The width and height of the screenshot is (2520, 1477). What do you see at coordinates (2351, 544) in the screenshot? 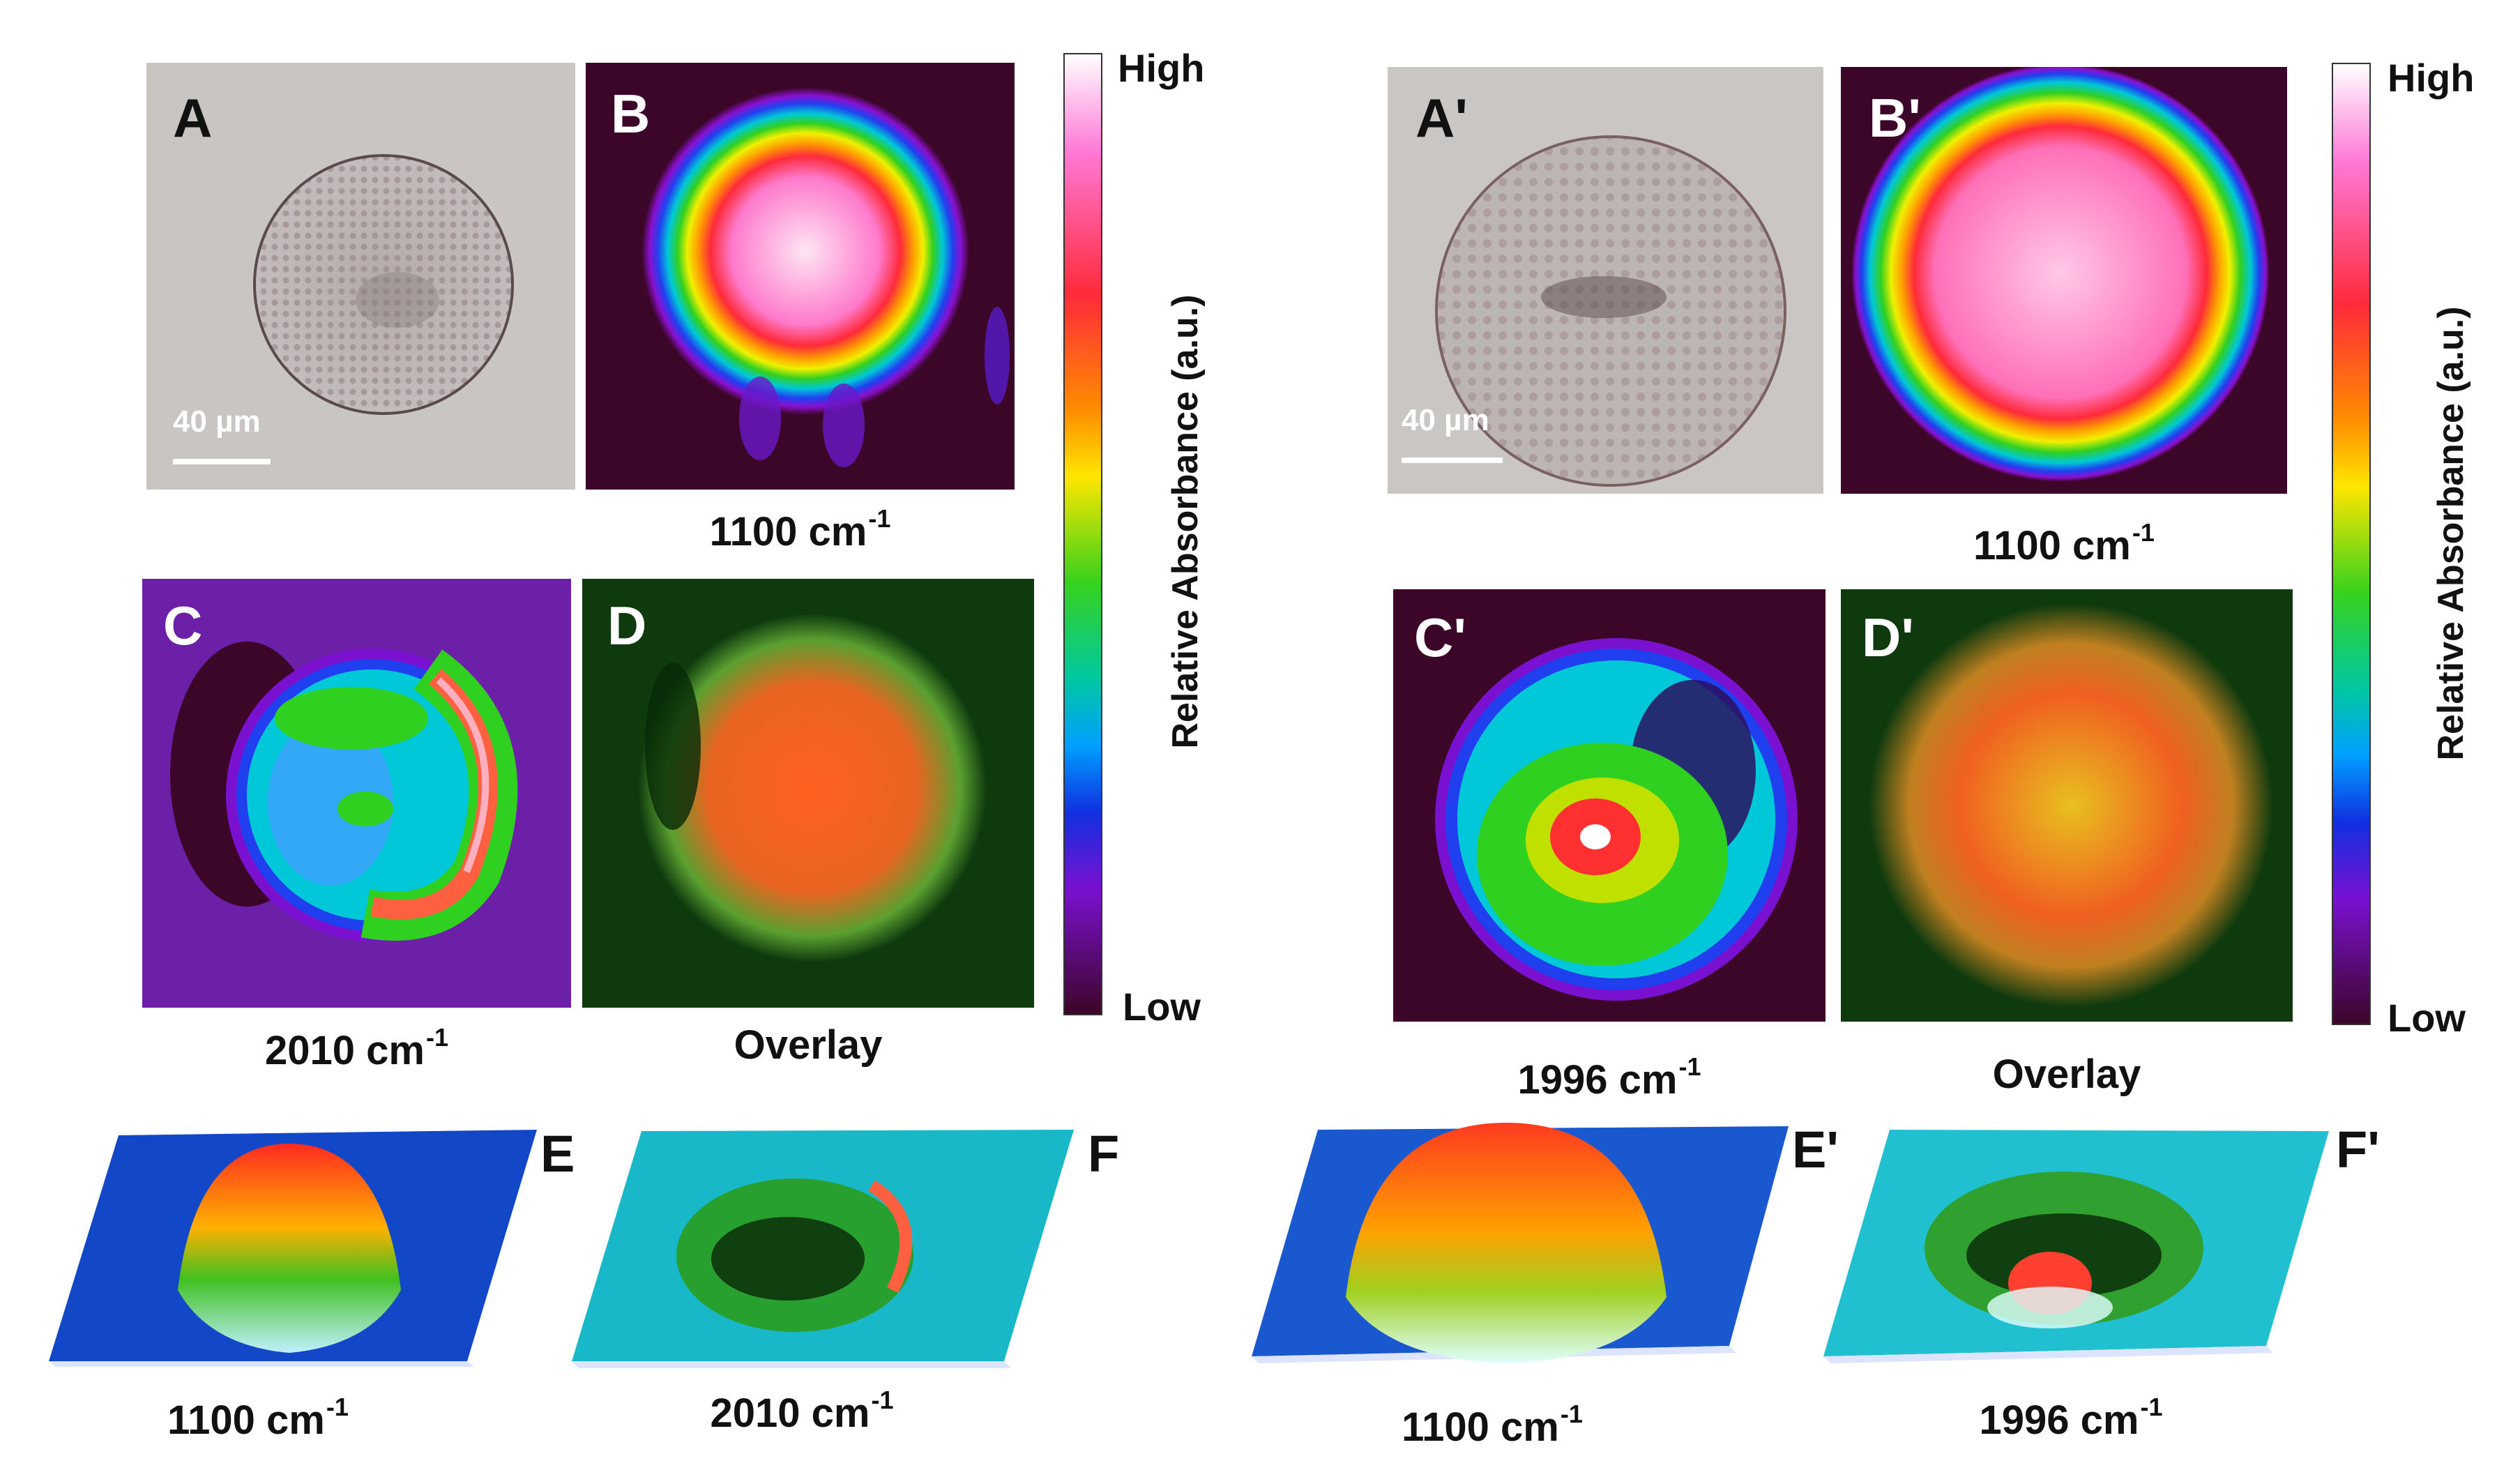
I see `colorbar-right` at bounding box center [2351, 544].